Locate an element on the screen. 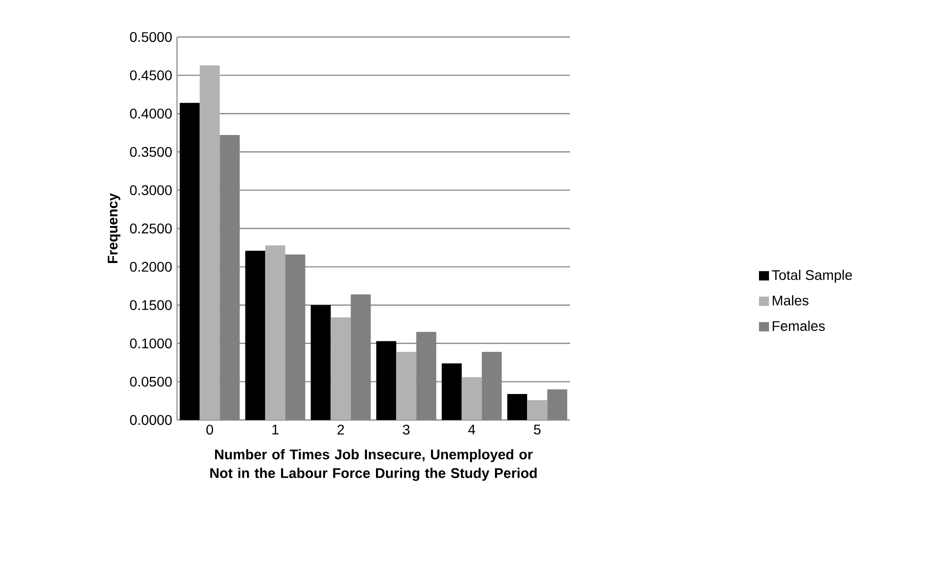 The height and width of the screenshot is (568, 935). x-tick-label: 0 is located at coordinates (210, 429).